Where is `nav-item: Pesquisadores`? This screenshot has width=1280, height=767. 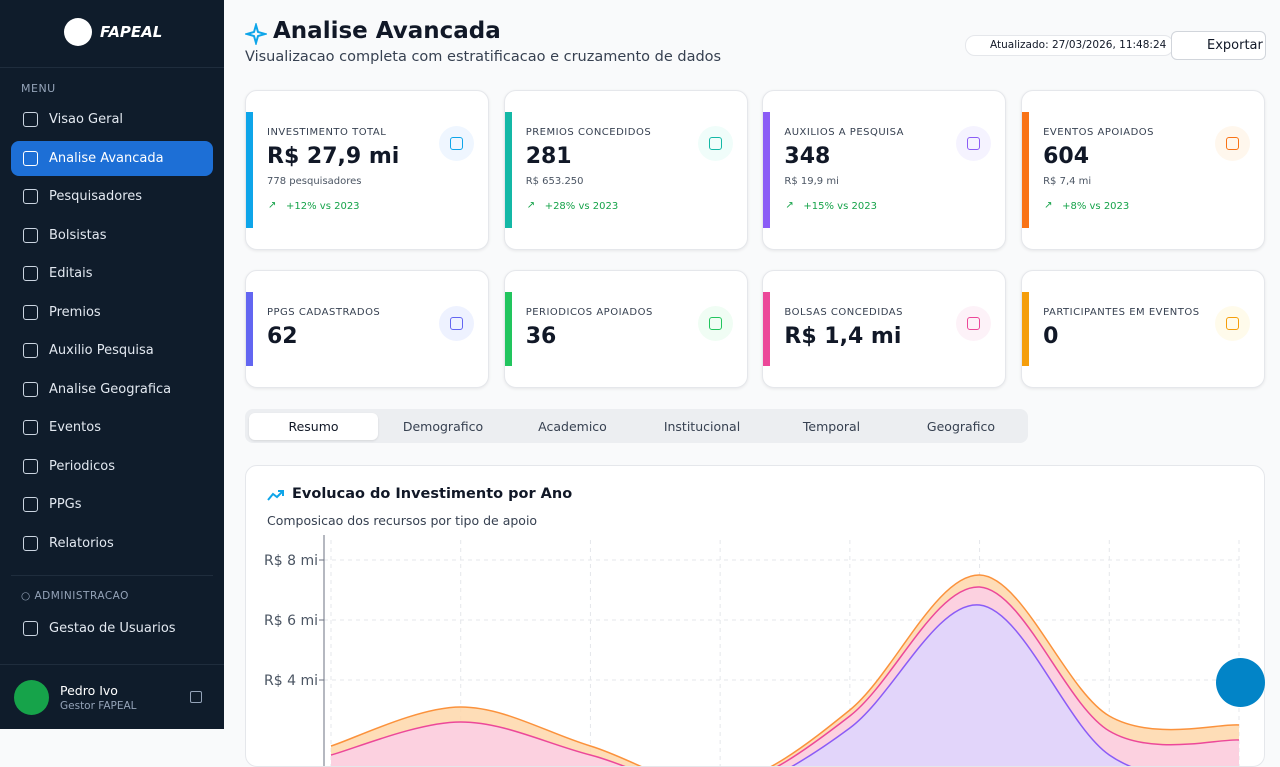 nav-item: Pesquisadores is located at coordinates (112, 196).